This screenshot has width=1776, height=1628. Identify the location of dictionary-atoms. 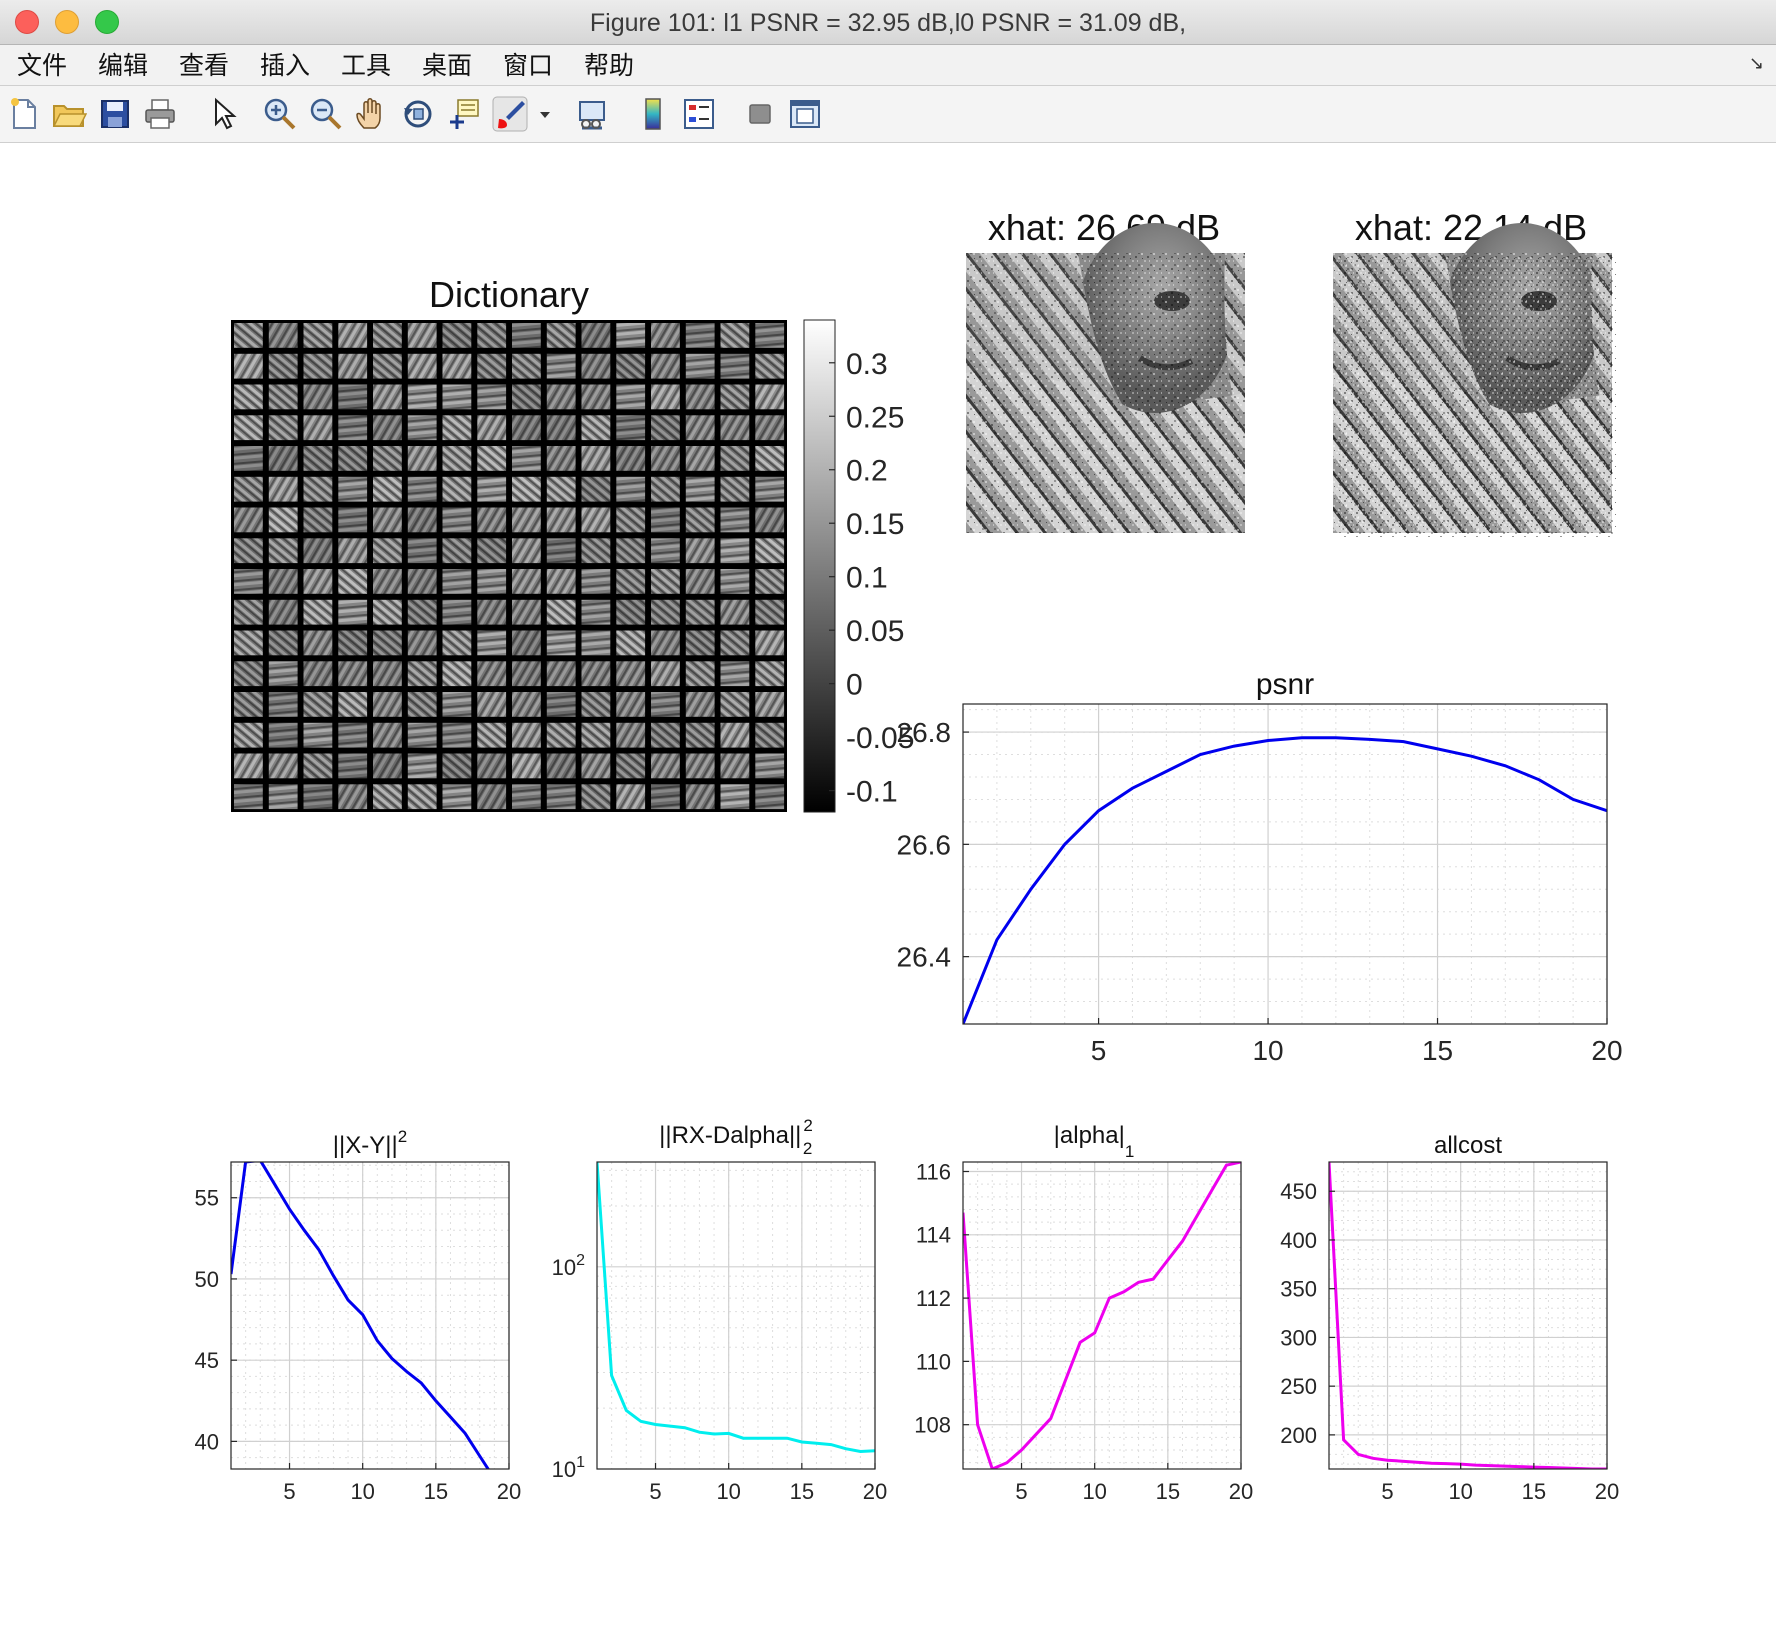
(509, 566).